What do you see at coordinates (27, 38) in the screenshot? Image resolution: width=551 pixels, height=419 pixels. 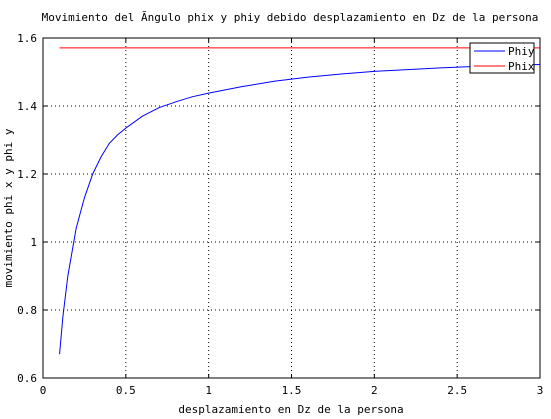 I see `y-tick-label: 1.6` at bounding box center [27, 38].